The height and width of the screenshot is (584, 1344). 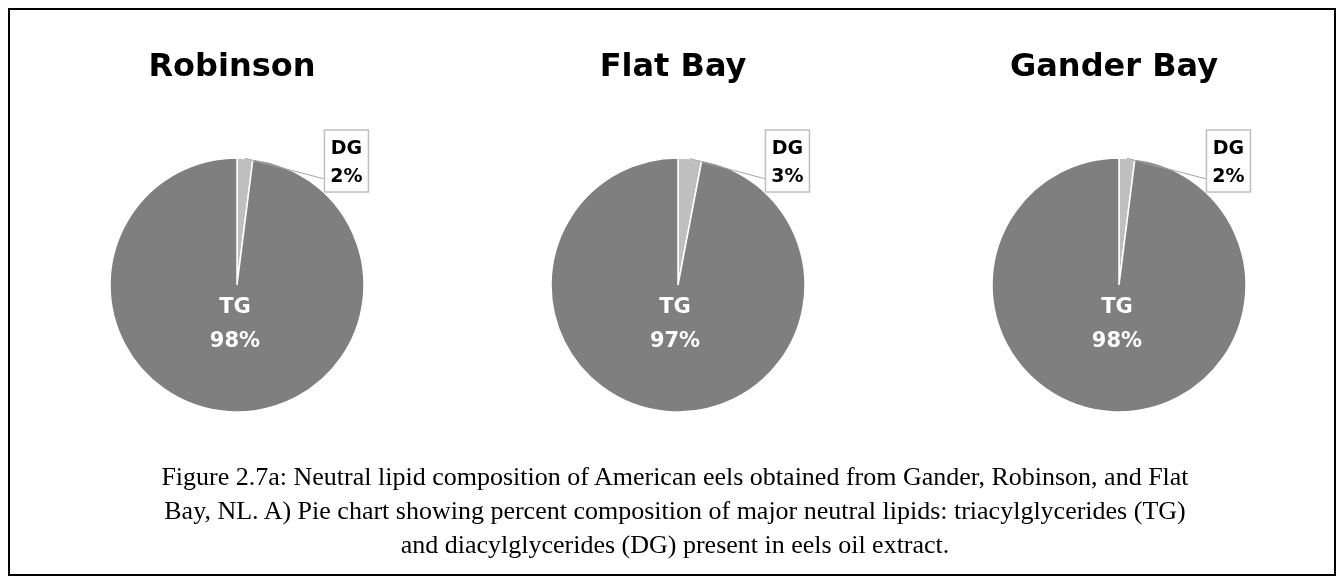 What do you see at coordinates (787, 175) in the screenshot?
I see `data-label: 3%` at bounding box center [787, 175].